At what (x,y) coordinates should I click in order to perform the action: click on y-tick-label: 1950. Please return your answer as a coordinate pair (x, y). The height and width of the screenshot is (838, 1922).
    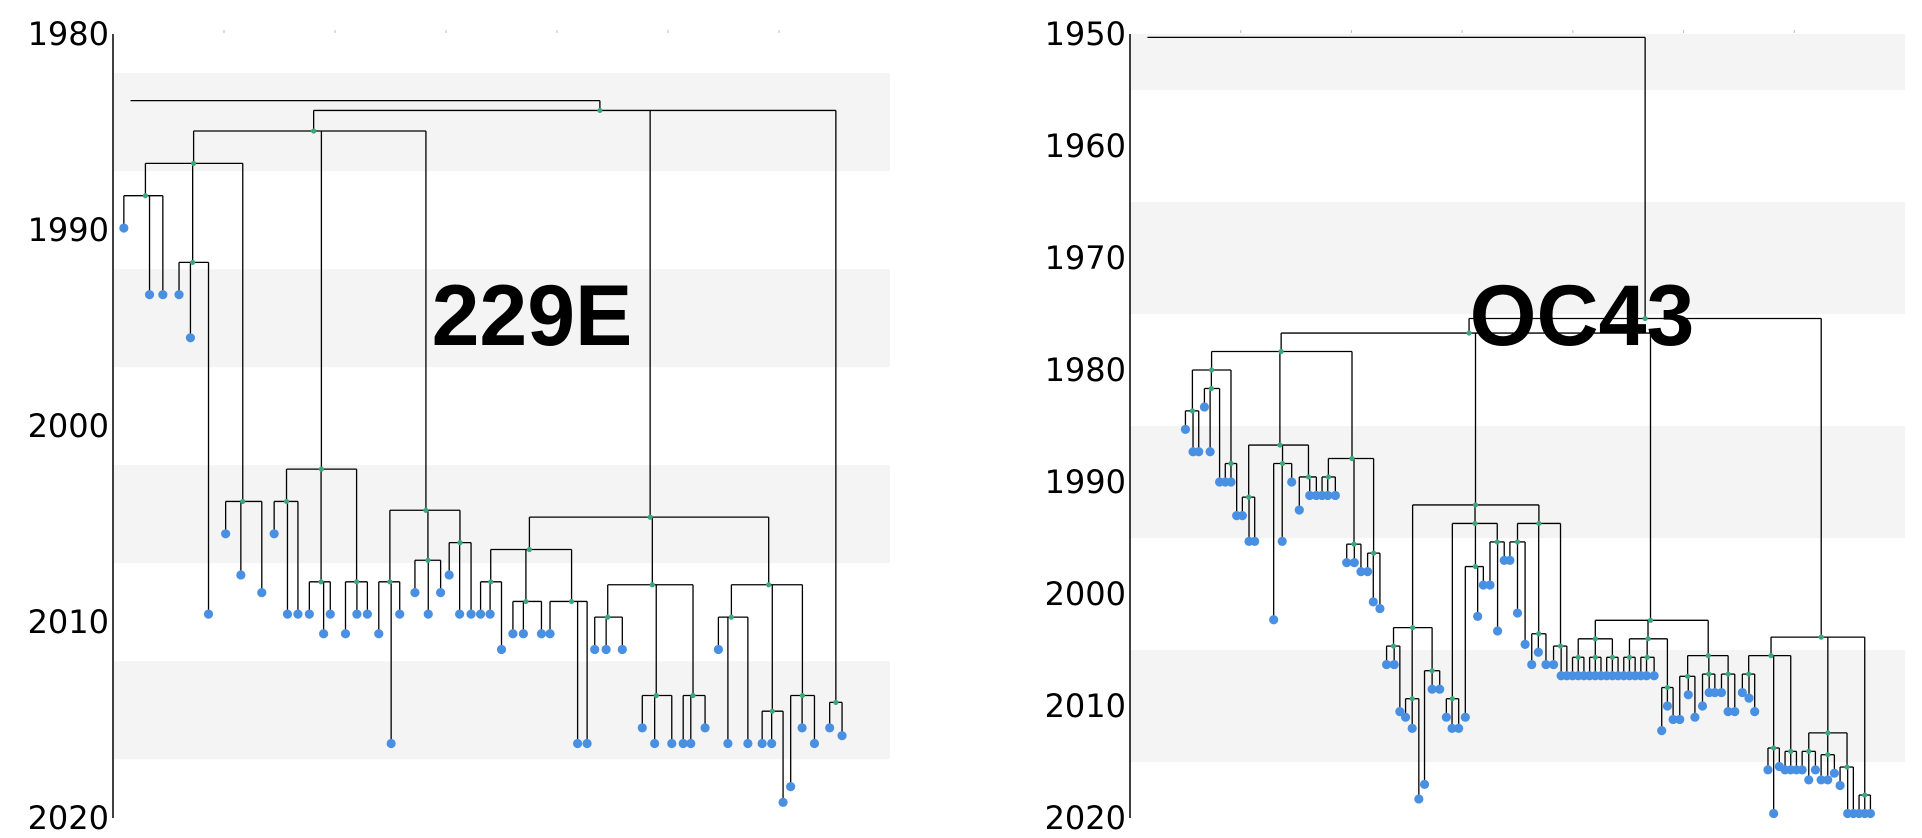
    Looking at the image, I should click on (1085, 34).